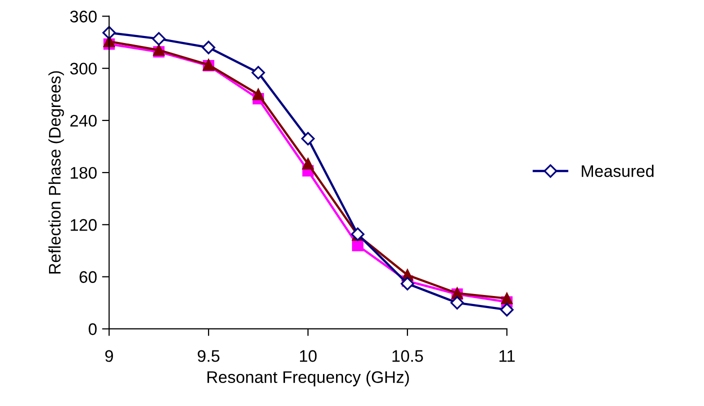 The image size is (704, 406). I want to click on y-tick-label: 120, so click(83, 225).